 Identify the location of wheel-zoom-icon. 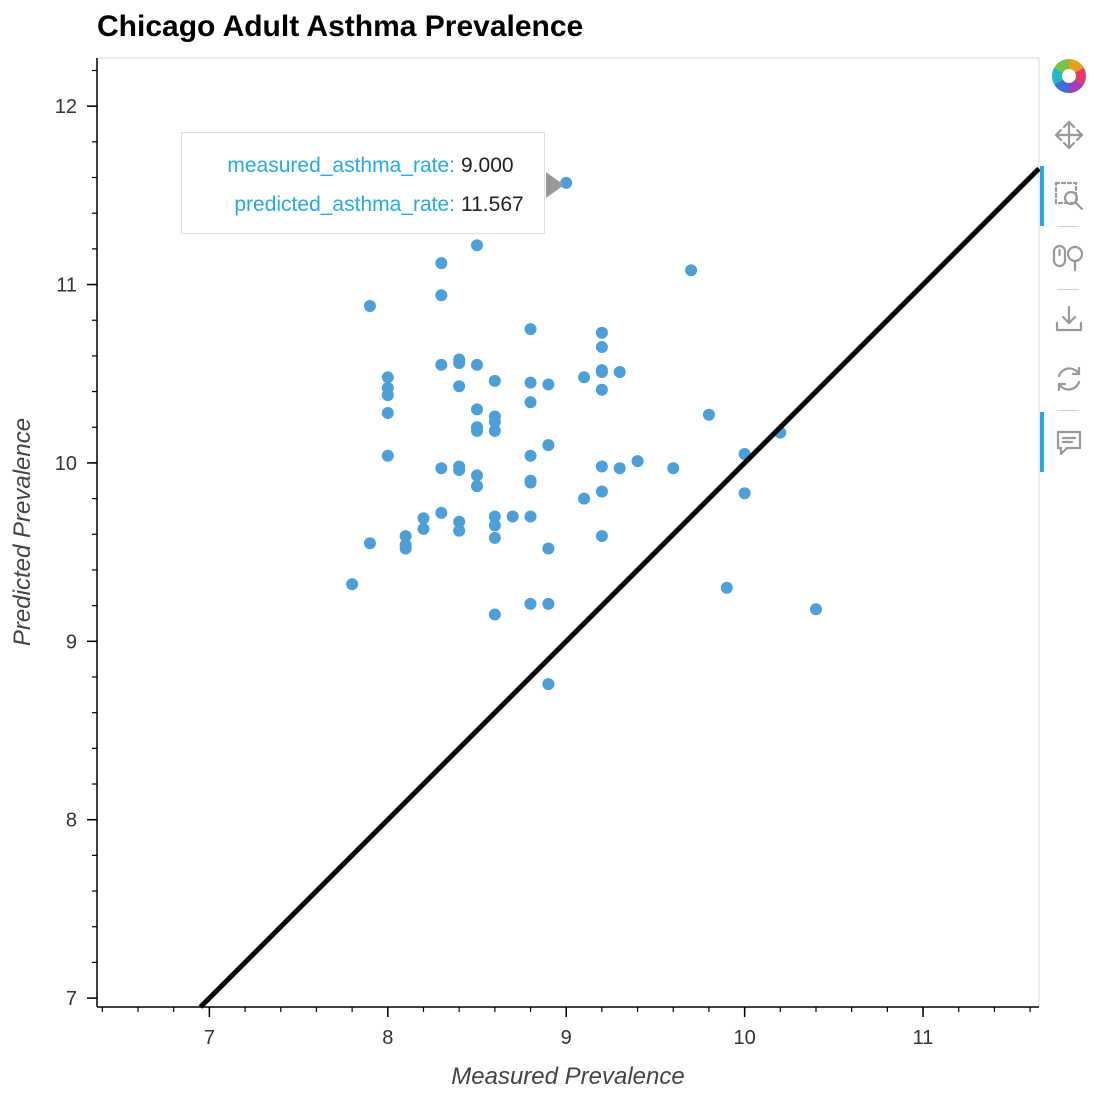
(1069, 257).